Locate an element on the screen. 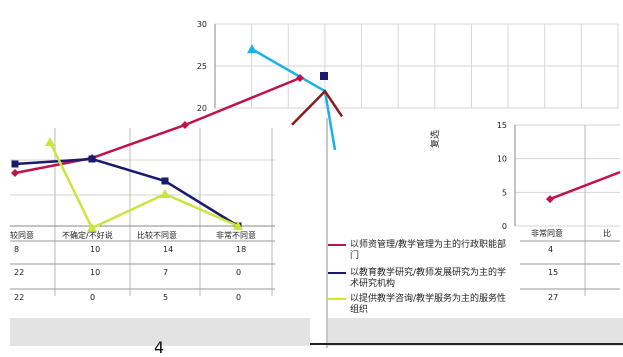 The height and width of the screenshot is (357, 623). top-chart-y-ticks: 30 25 20 is located at coordinates (202, 66).